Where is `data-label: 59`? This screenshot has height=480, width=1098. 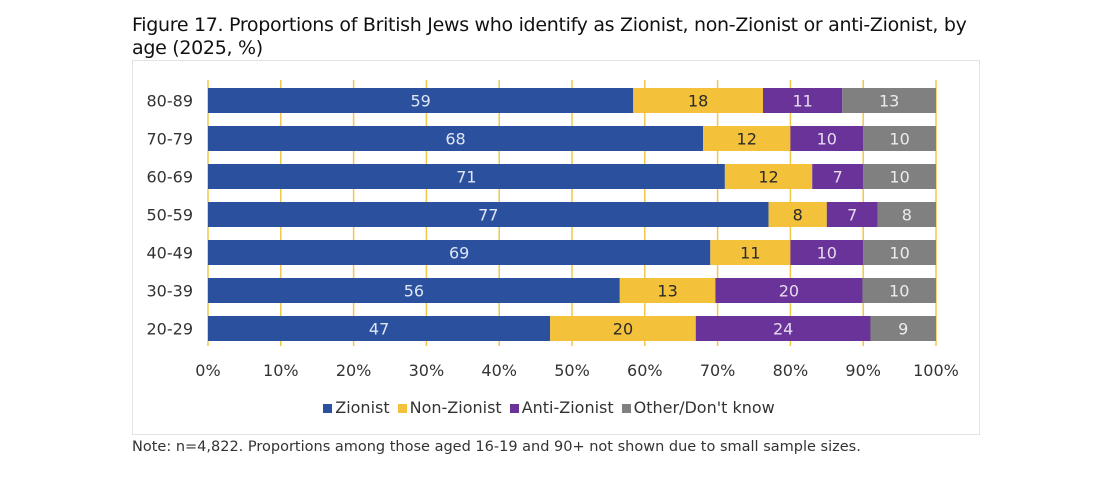 data-label: 59 is located at coordinates (420, 101).